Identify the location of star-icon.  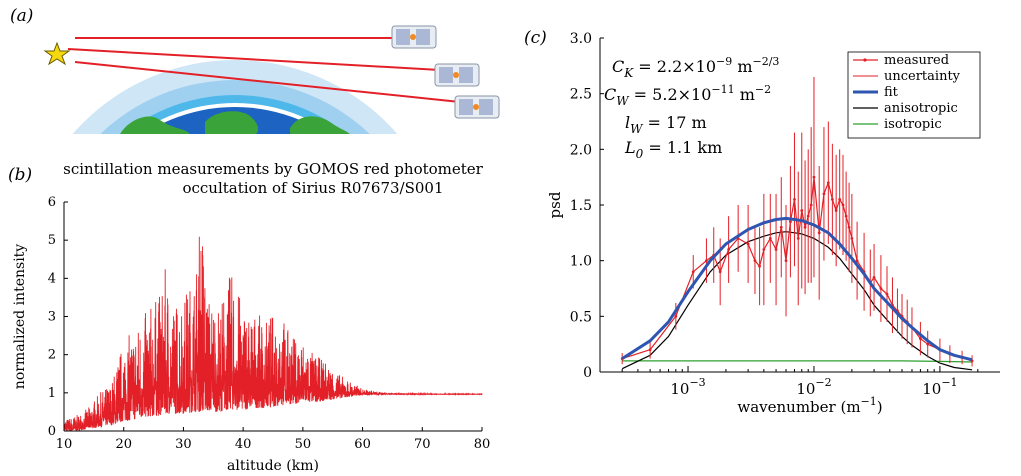
(57, 53).